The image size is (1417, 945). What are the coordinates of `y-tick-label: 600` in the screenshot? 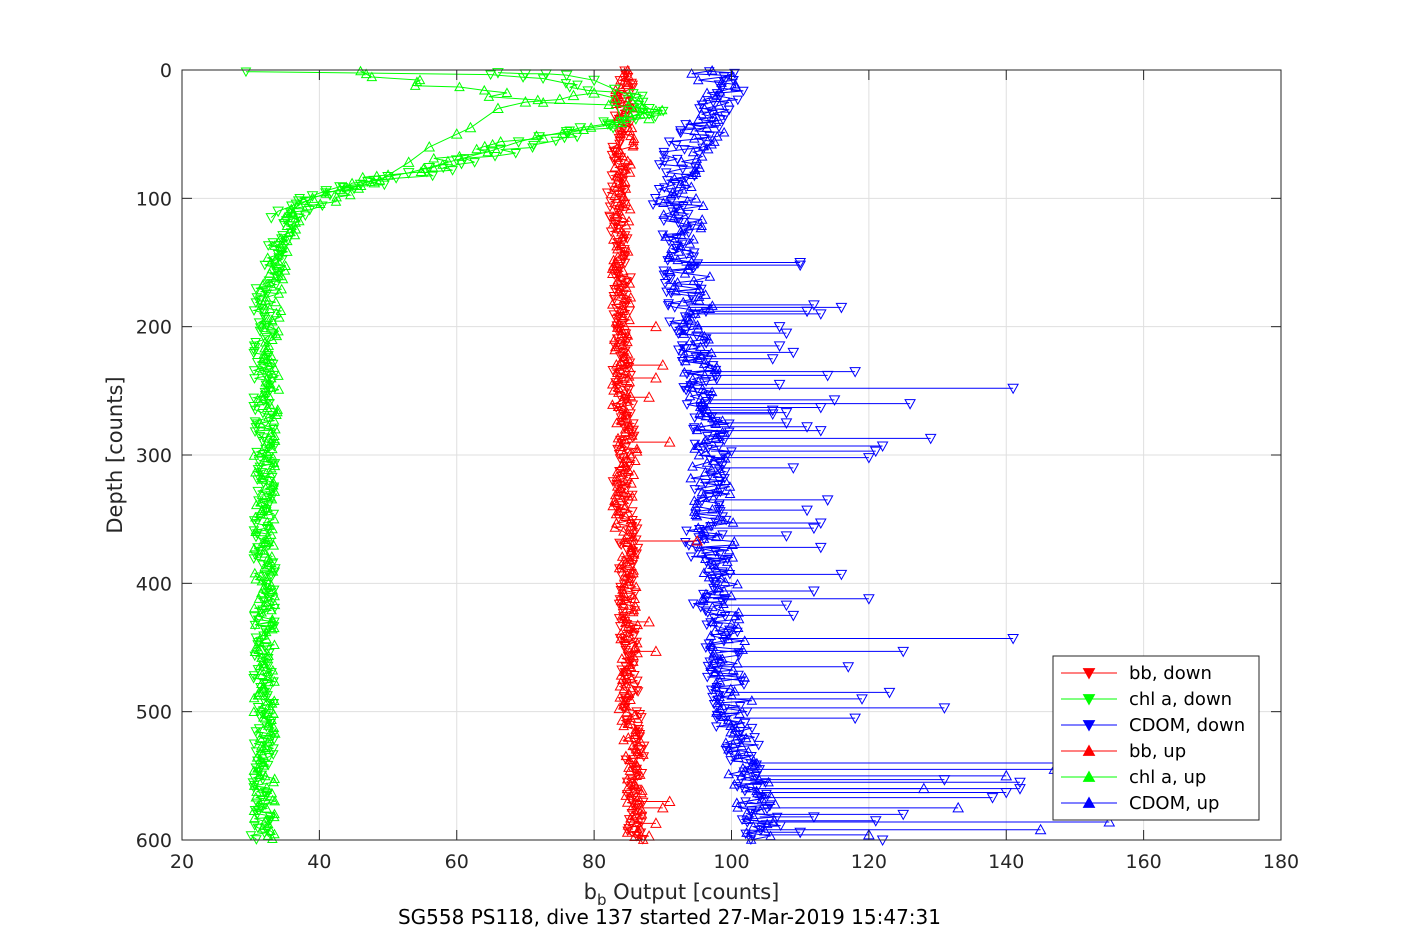 It's located at (154, 841).